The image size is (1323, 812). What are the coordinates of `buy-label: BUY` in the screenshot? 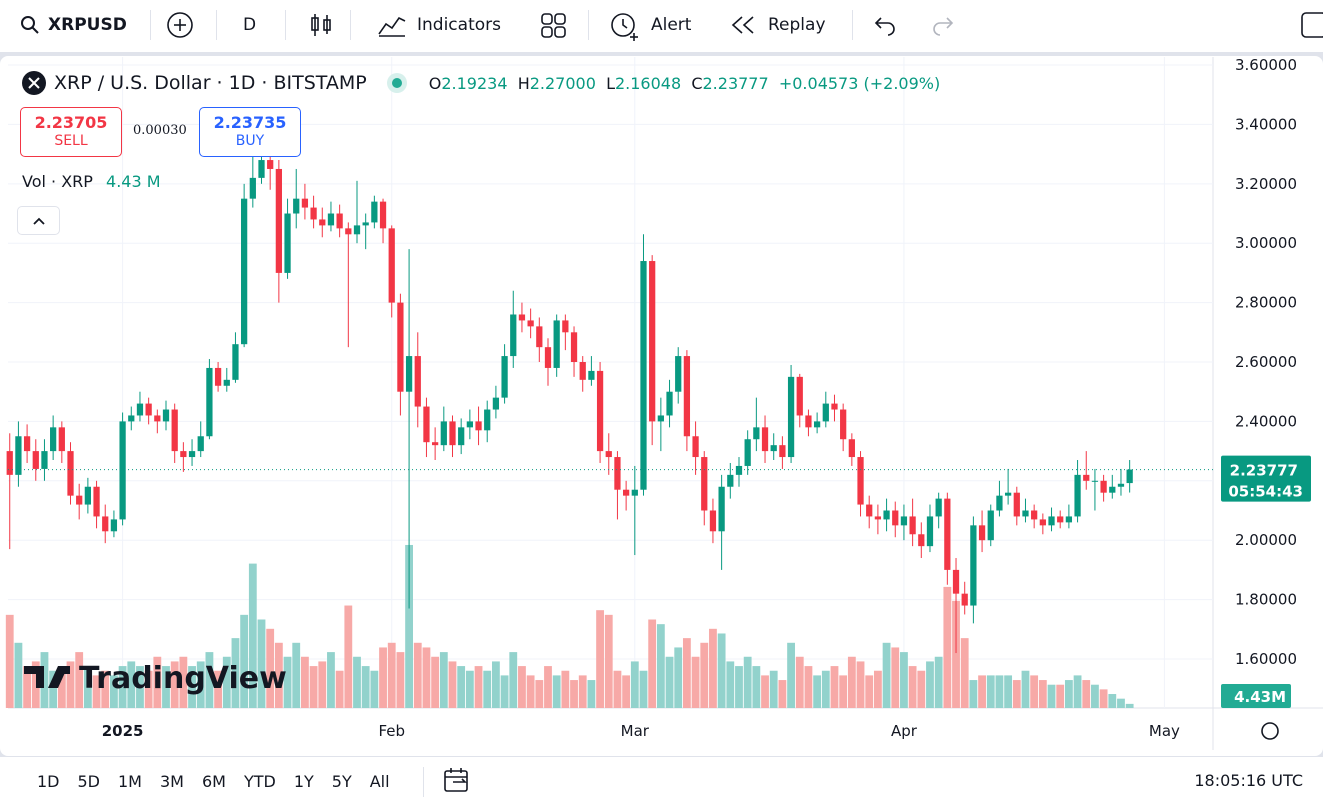 It's located at (250, 141).